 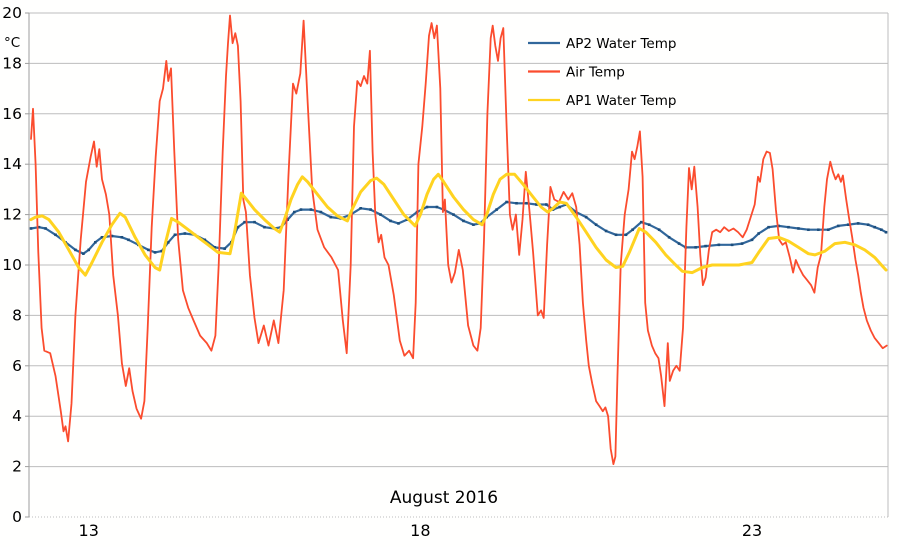 What do you see at coordinates (621, 44) in the screenshot?
I see `legend-label: AP2 Water Temp` at bounding box center [621, 44].